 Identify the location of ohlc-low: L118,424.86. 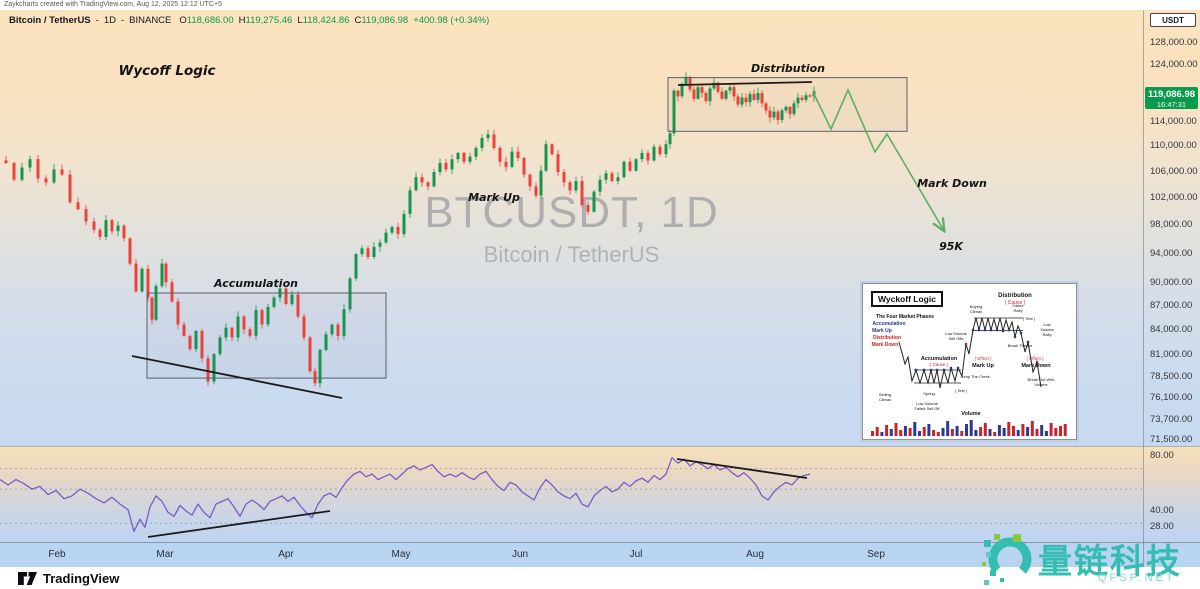
(323, 20).